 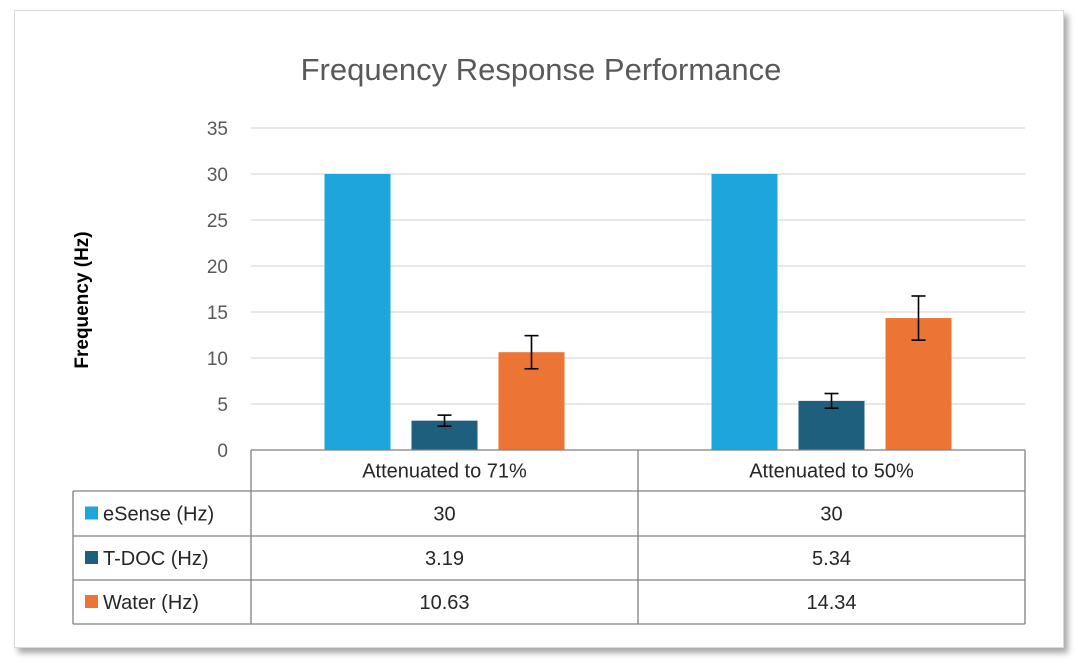 What do you see at coordinates (156, 559) in the screenshot?
I see `legend-label: T-DOC (Hz)` at bounding box center [156, 559].